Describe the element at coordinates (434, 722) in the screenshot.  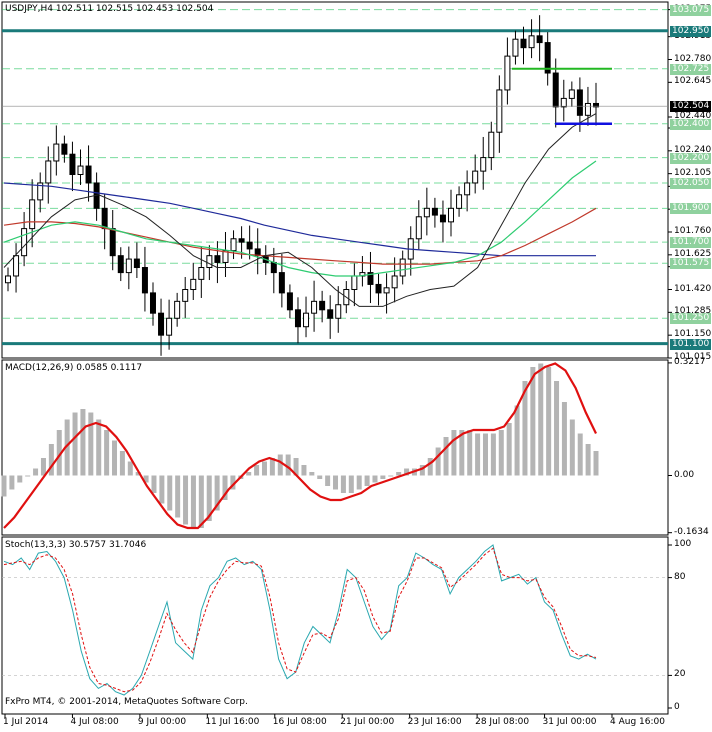
I see `x-tick-label: 23 Jul 16:00` at that location.